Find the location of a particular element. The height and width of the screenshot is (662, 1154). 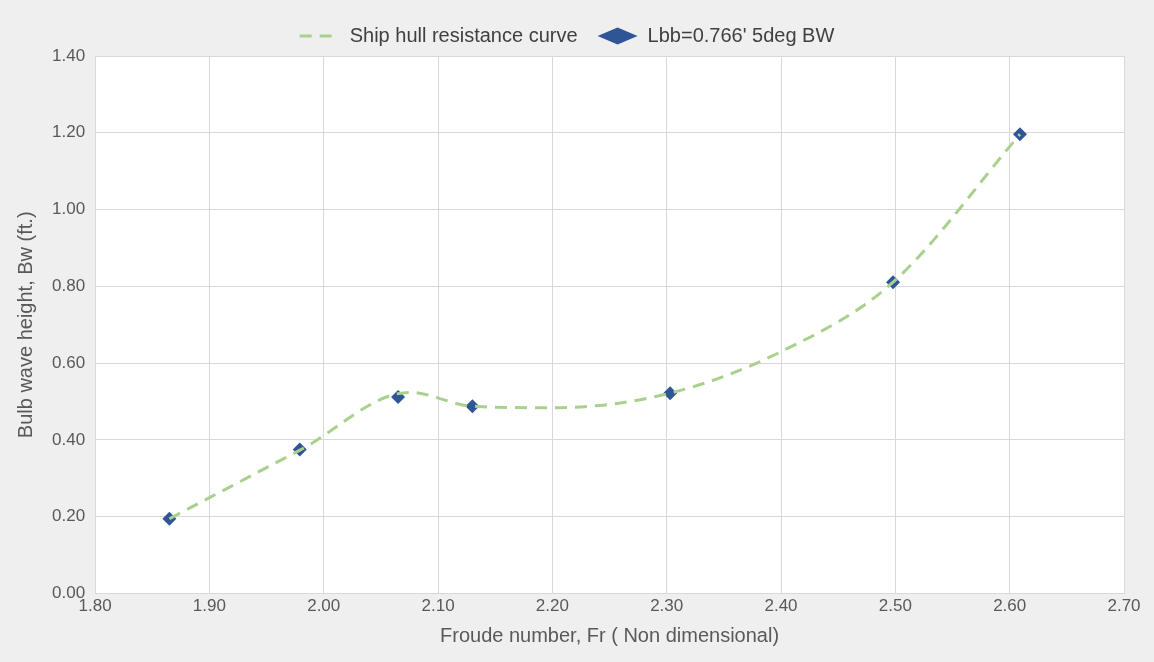

y-tick-label: 0.40 is located at coordinates (68, 439).